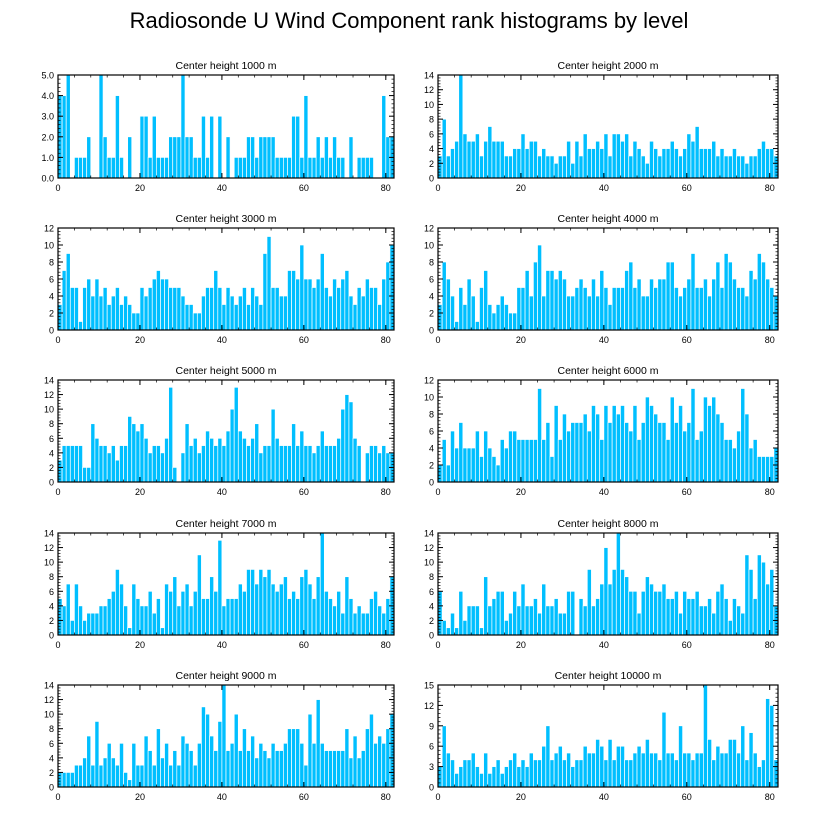 The width and height of the screenshot is (818, 824). I want to click on x-tick-label: 80, so click(386, 188).